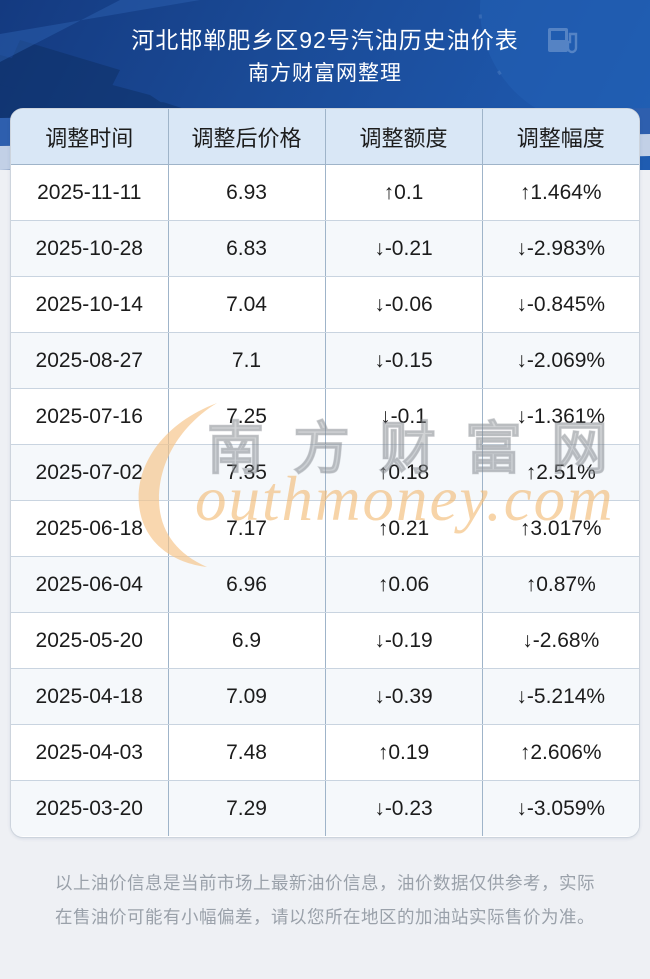  What do you see at coordinates (404, 472) in the screenshot?
I see `cell-change-amount: ↑0.18` at bounding box center [404, 472].